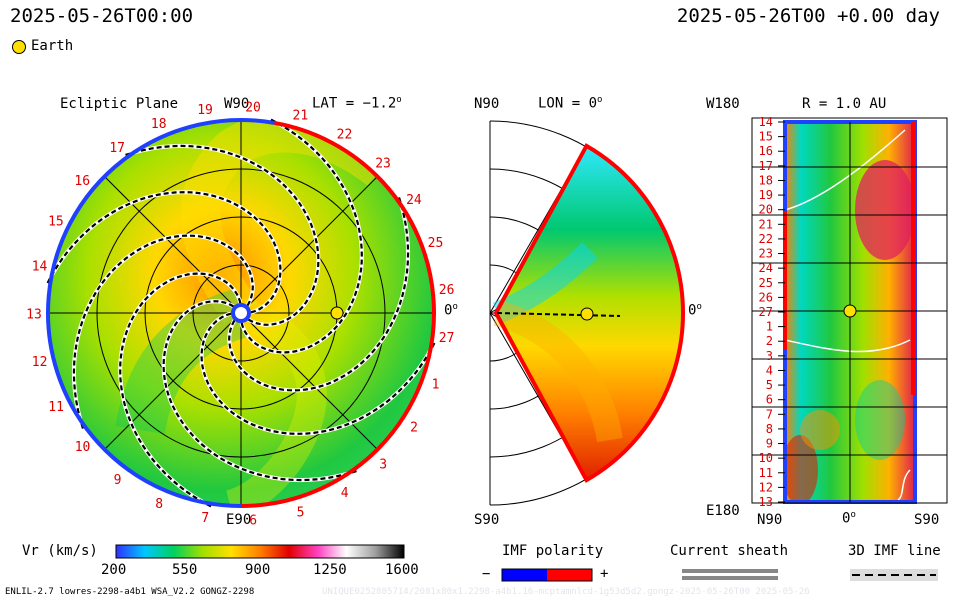 The image size is (960, 600). What do you see at coordinates (330, 570) in the screenshot?
I see `colorbar-tick-1250: 1250` at bounding box center [330, 570].